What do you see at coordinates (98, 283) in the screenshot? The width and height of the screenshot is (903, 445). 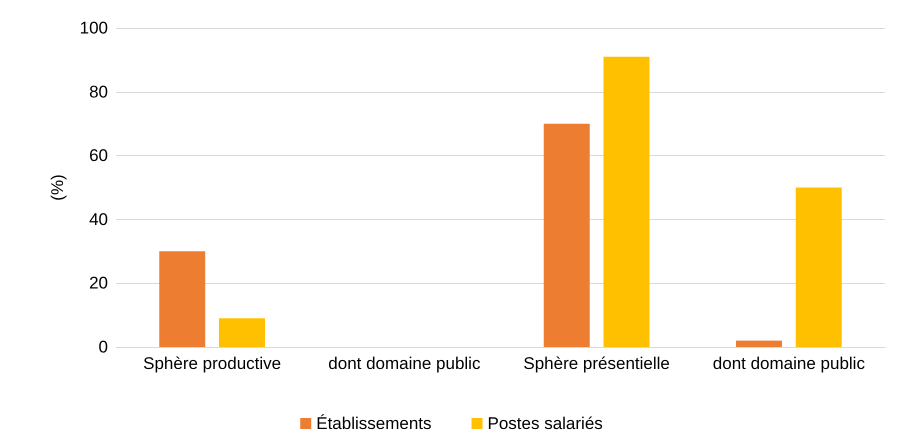 I see `y-tick-label: 20` at bounding box center [98, 283].